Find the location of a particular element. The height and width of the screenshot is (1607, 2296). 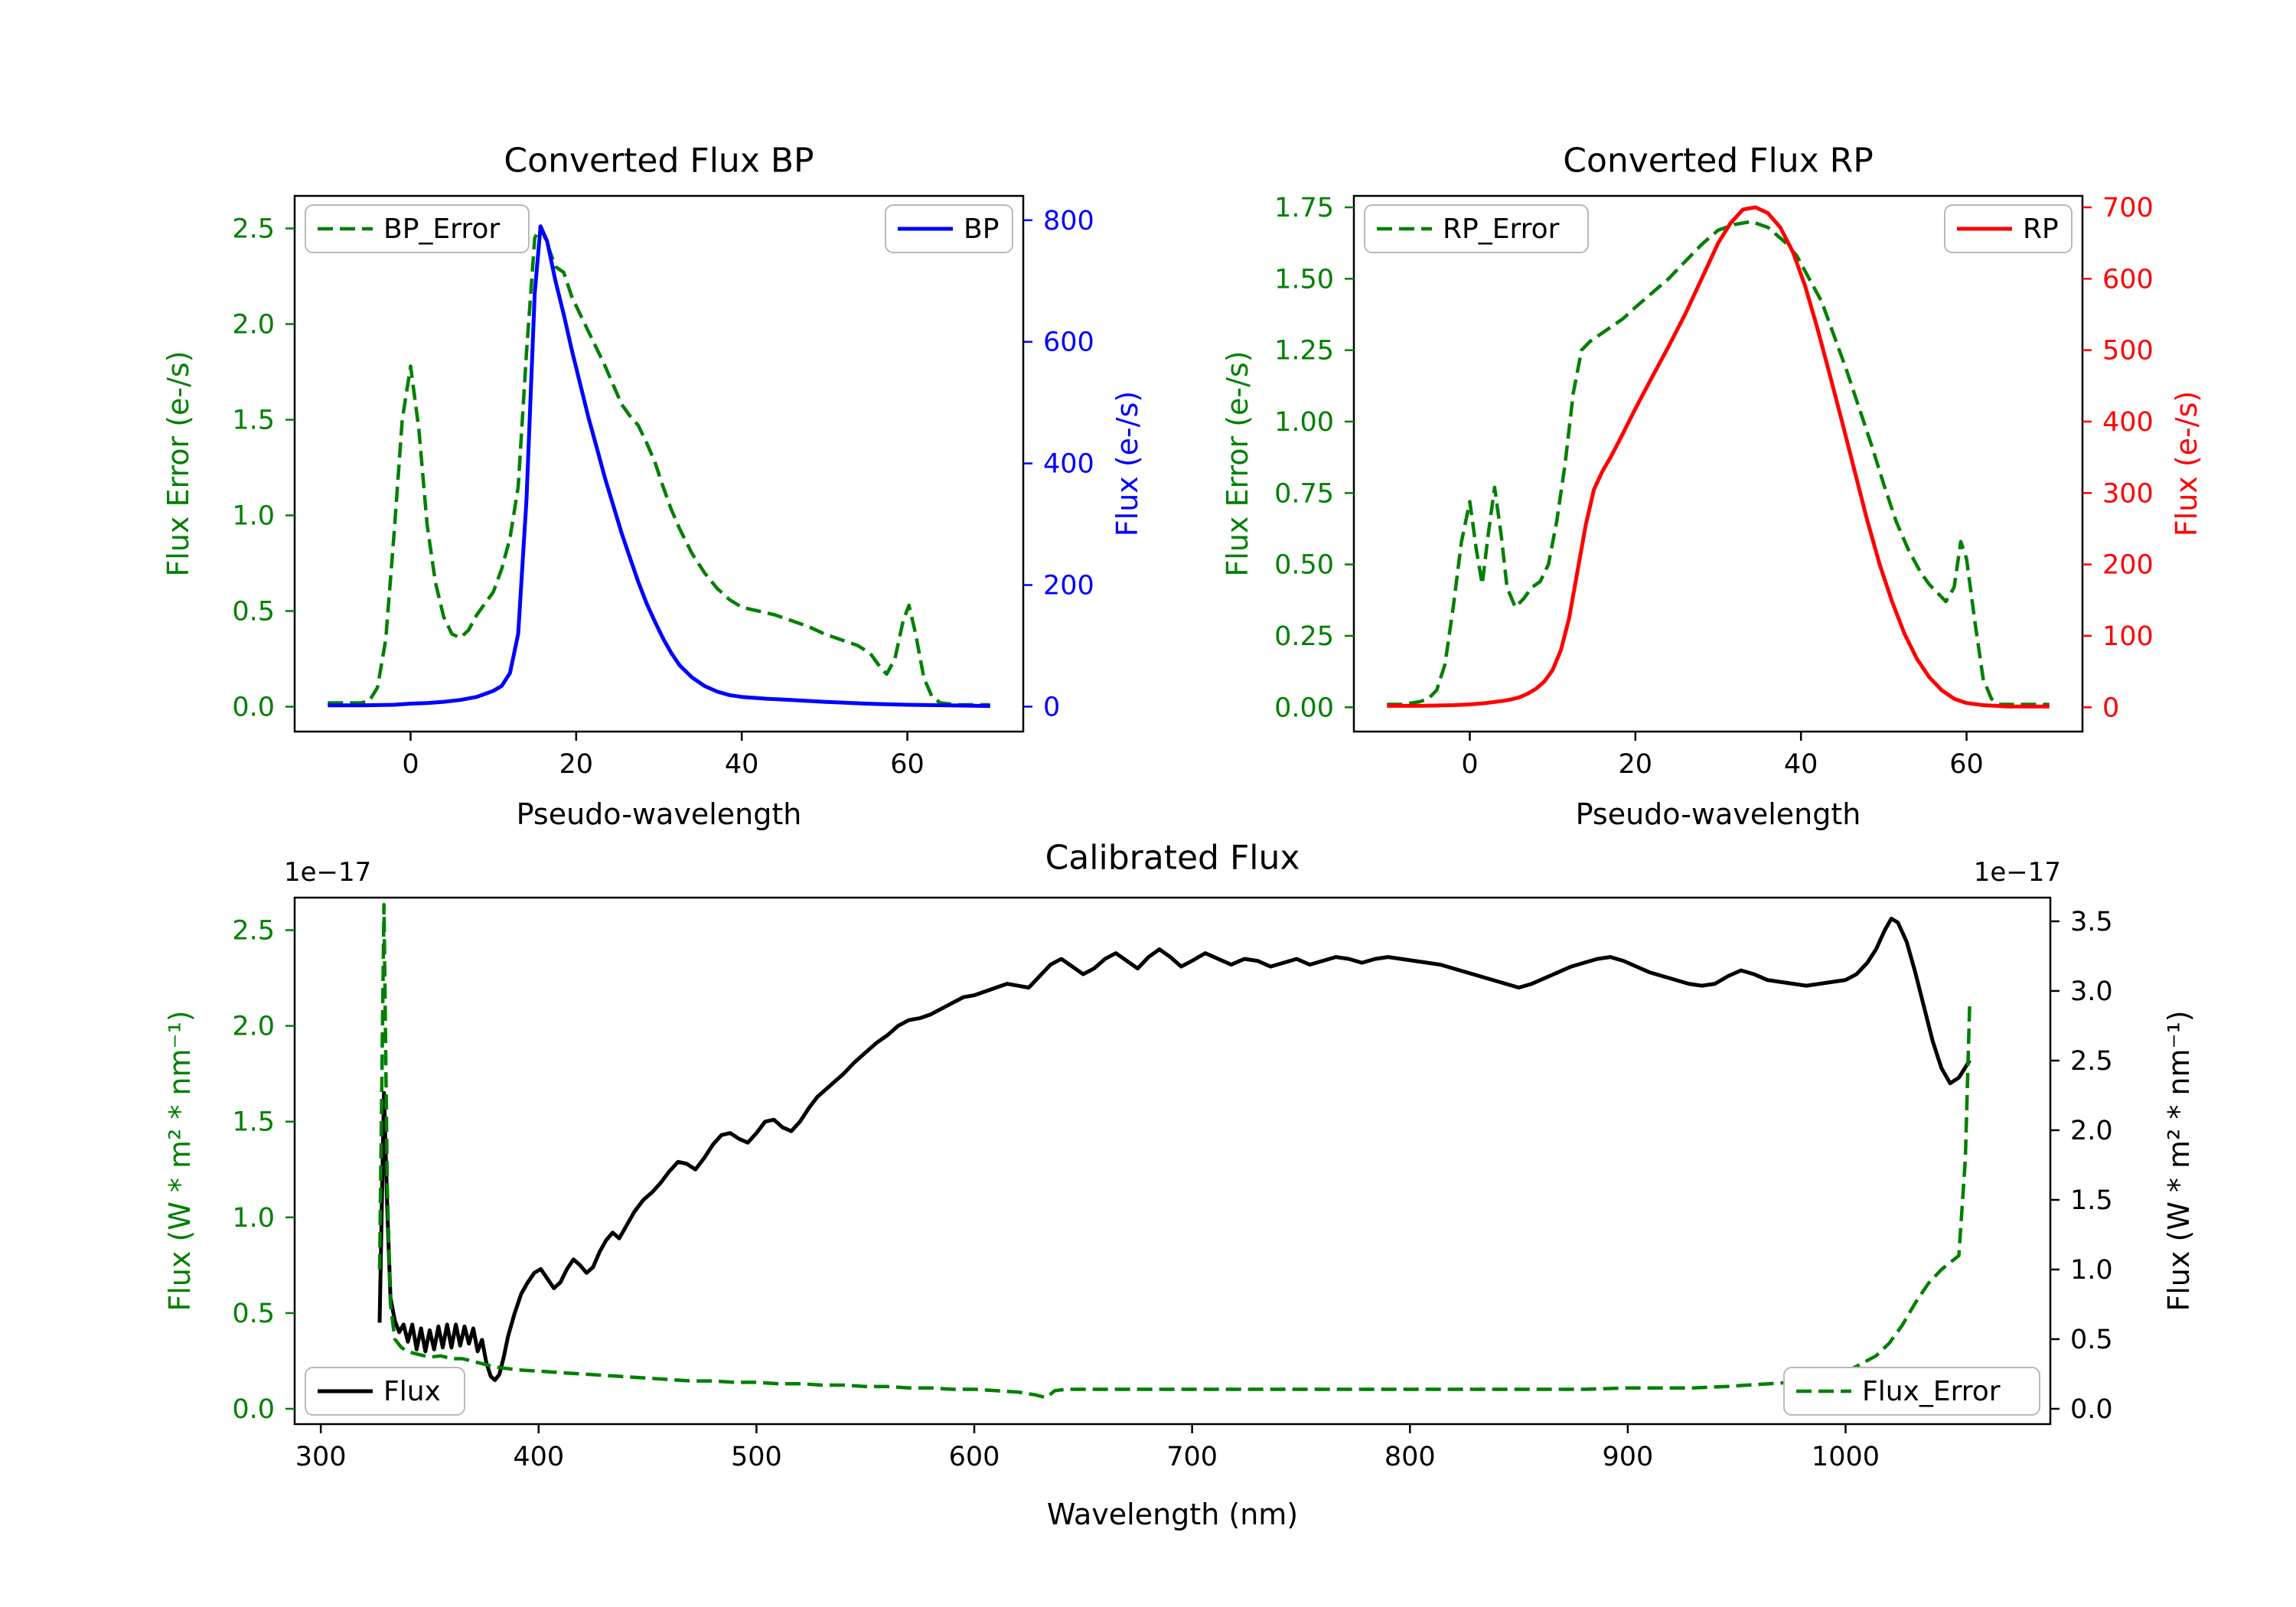

x-tick-label: 600 is located at coordinates (974, 1457).